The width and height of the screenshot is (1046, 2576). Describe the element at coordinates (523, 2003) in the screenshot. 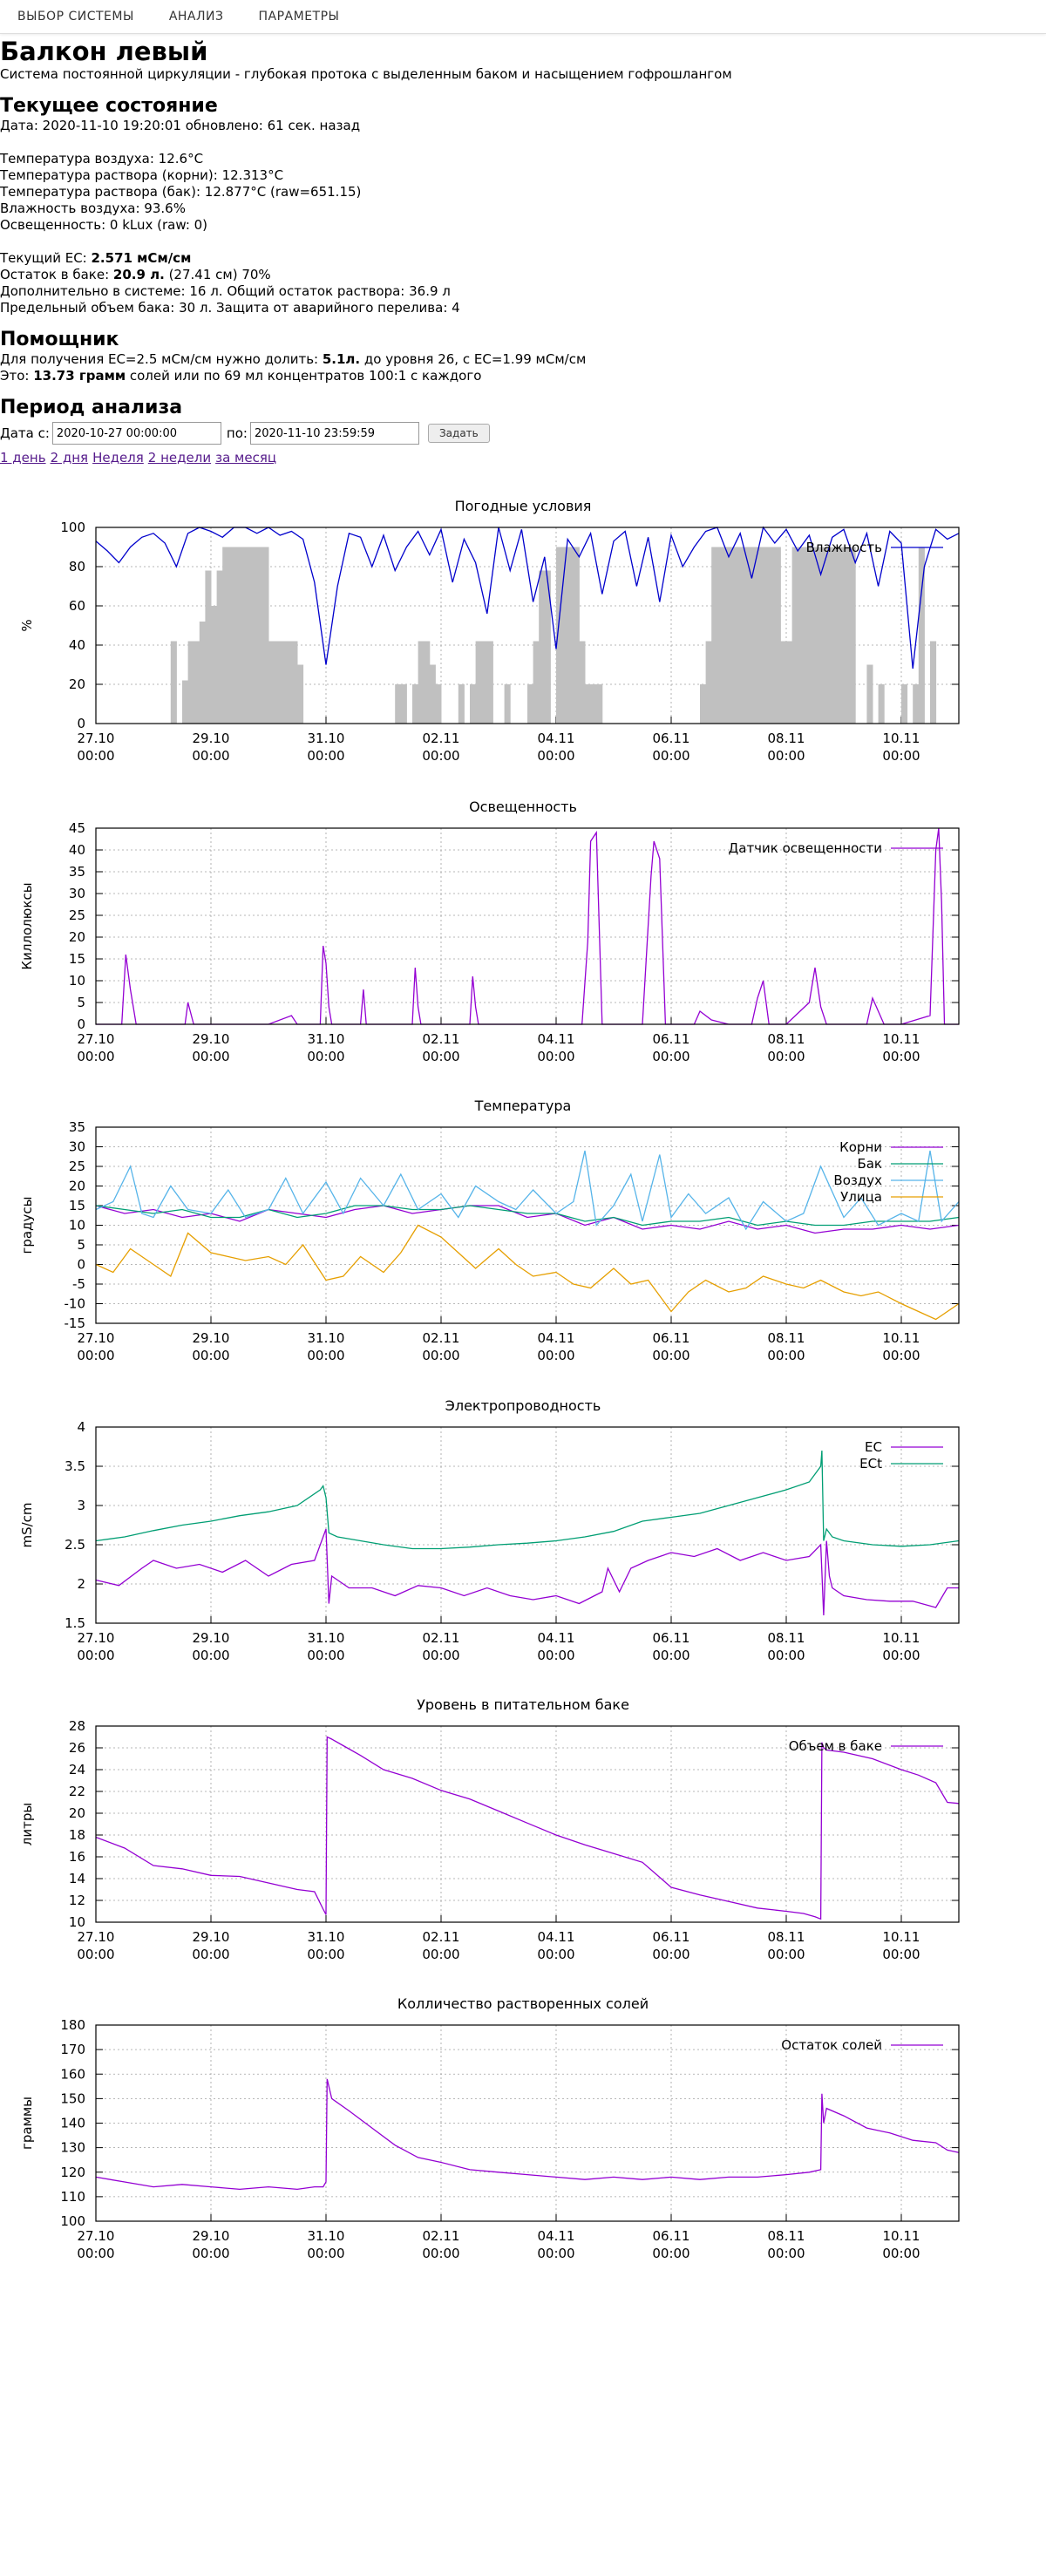

I see `chart-title: Колличество растворенных солей` at that location.